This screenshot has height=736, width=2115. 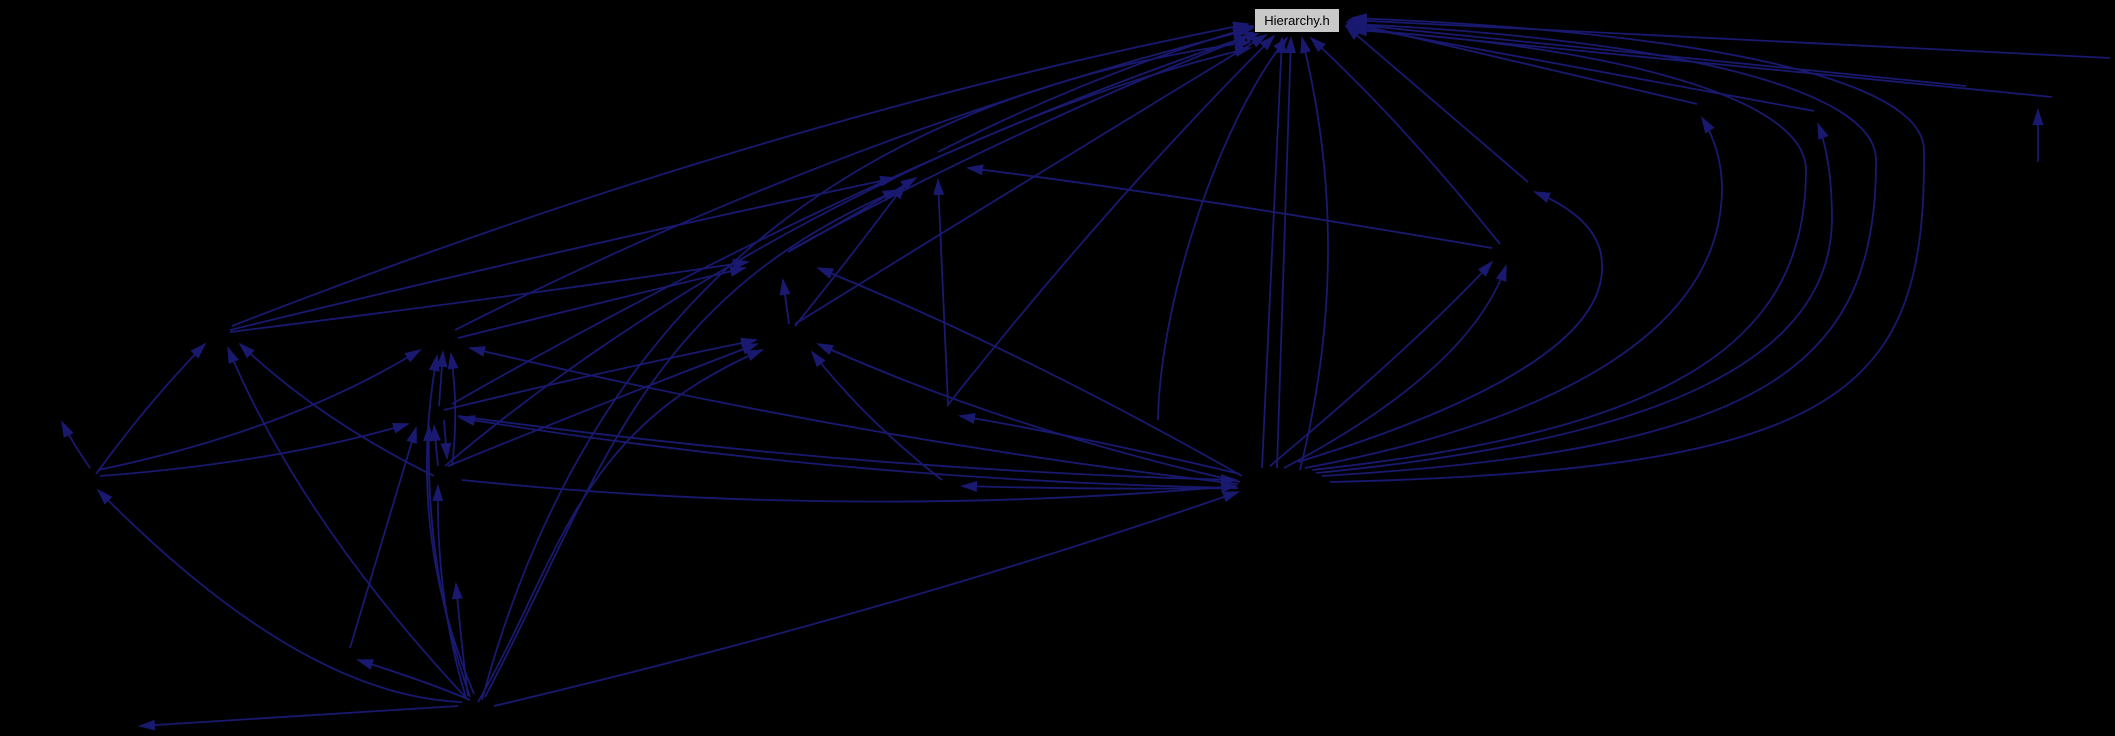 I want to click on node-hierarchy-h: Hierarchy.h, so click(x=1297, y=20).